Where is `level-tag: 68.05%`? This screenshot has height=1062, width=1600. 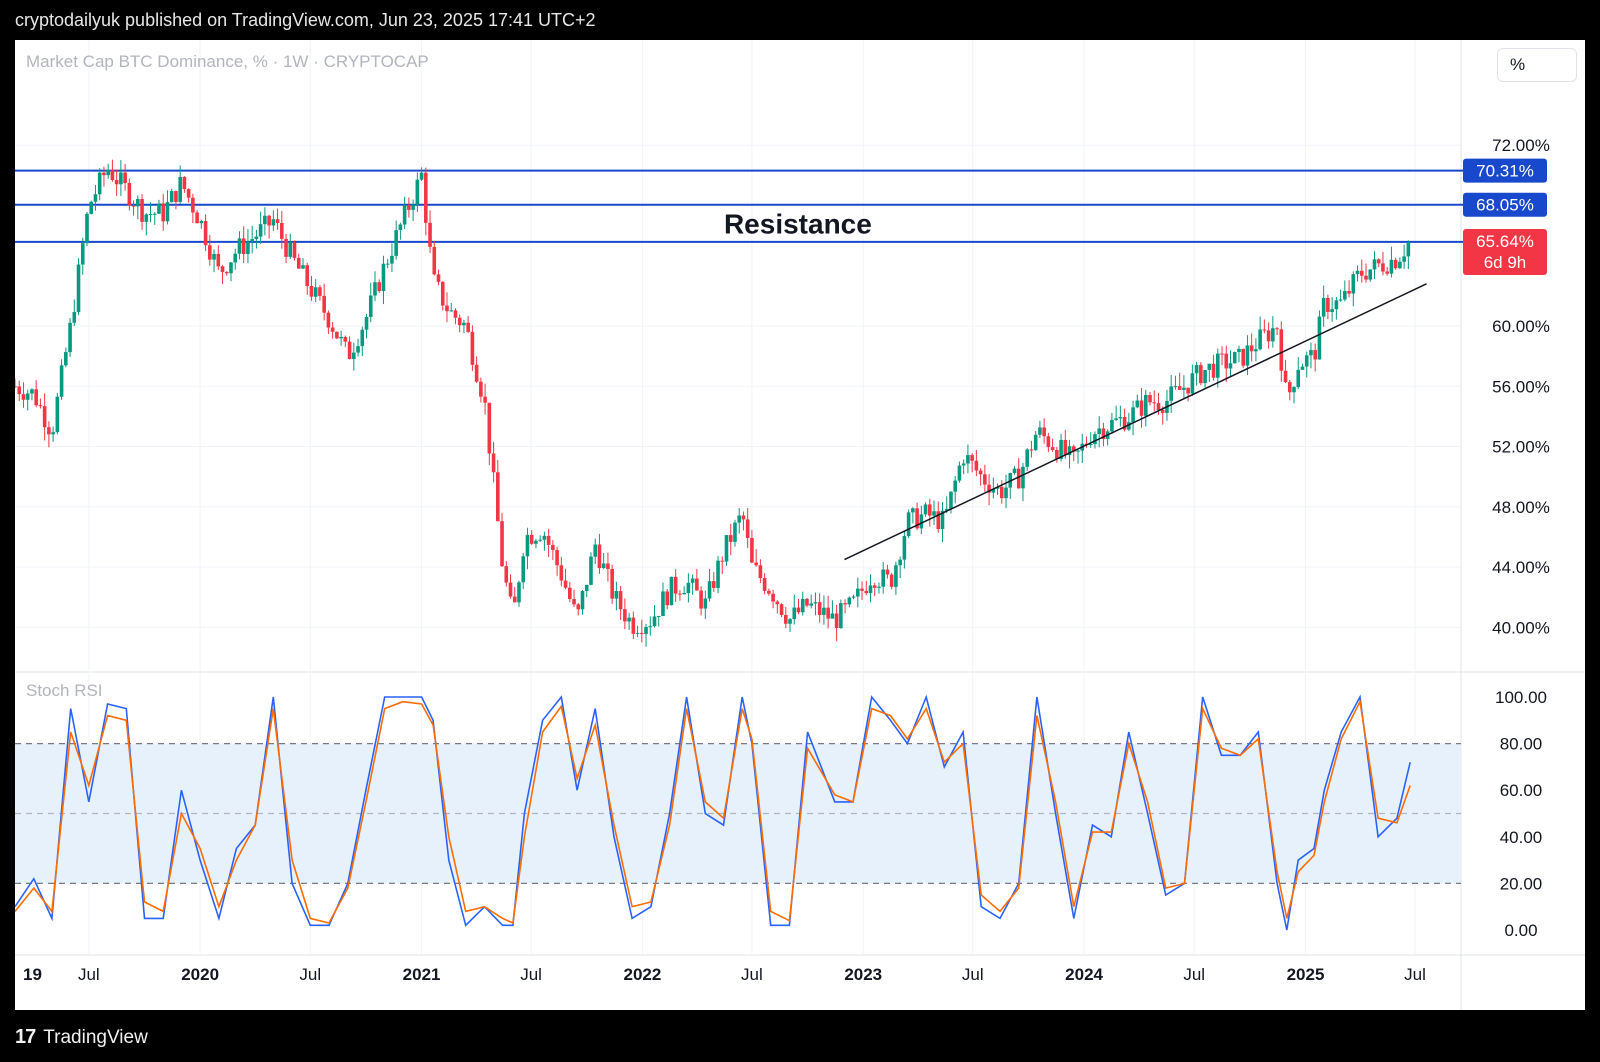 level-tag: 68.05% is located at coordinates (1505, 205).